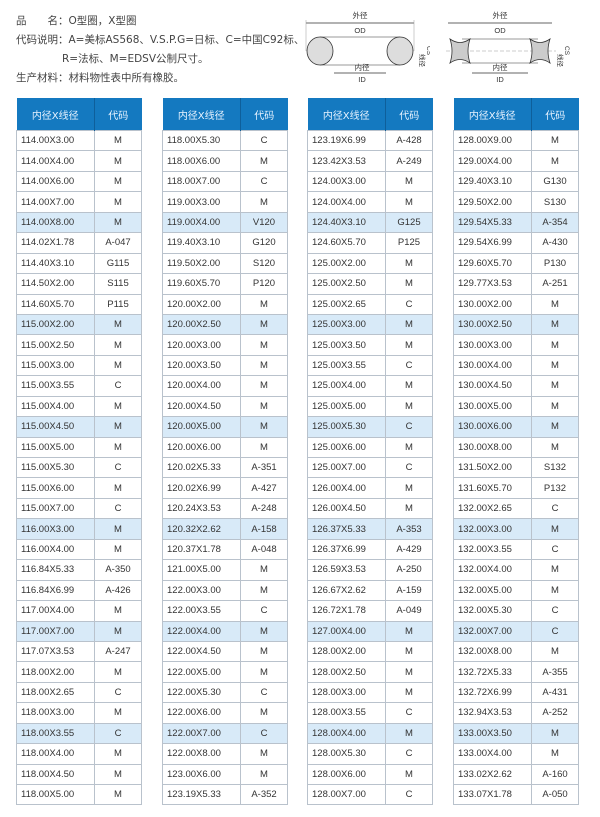 Image resolution: width=600 pixels, height=817 pixels. What do you see at coordinates (201, 754) in the screenshot?
I see `size-cell: 122.00X8.00` at bounding box center [201, 754].